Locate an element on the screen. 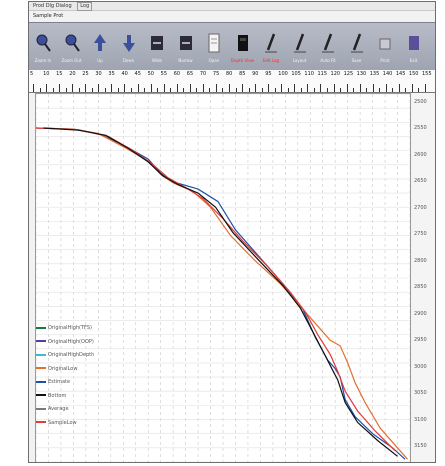 The height and width of the screenshot is (466, 445). depth-label: 3050 is located at coordinates (420, 393).